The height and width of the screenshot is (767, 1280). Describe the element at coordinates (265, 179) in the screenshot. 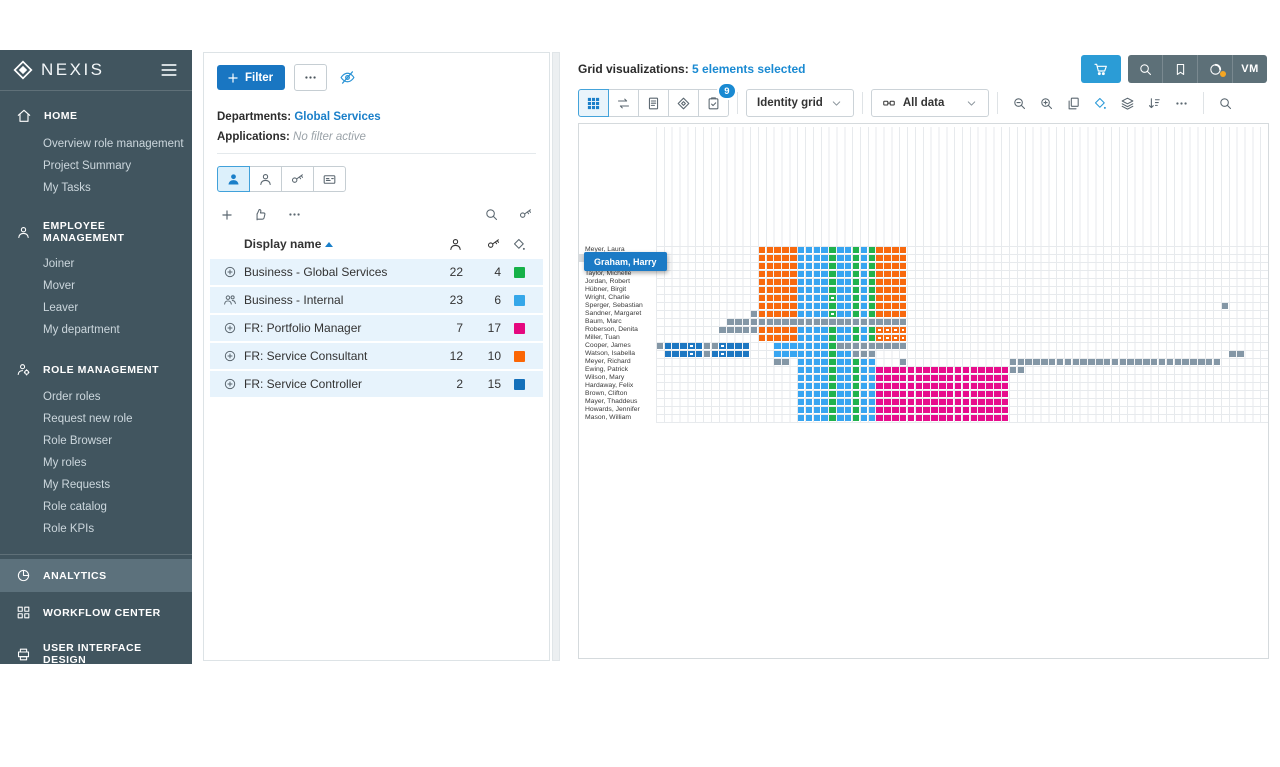

I see `tab-identities` at that location.